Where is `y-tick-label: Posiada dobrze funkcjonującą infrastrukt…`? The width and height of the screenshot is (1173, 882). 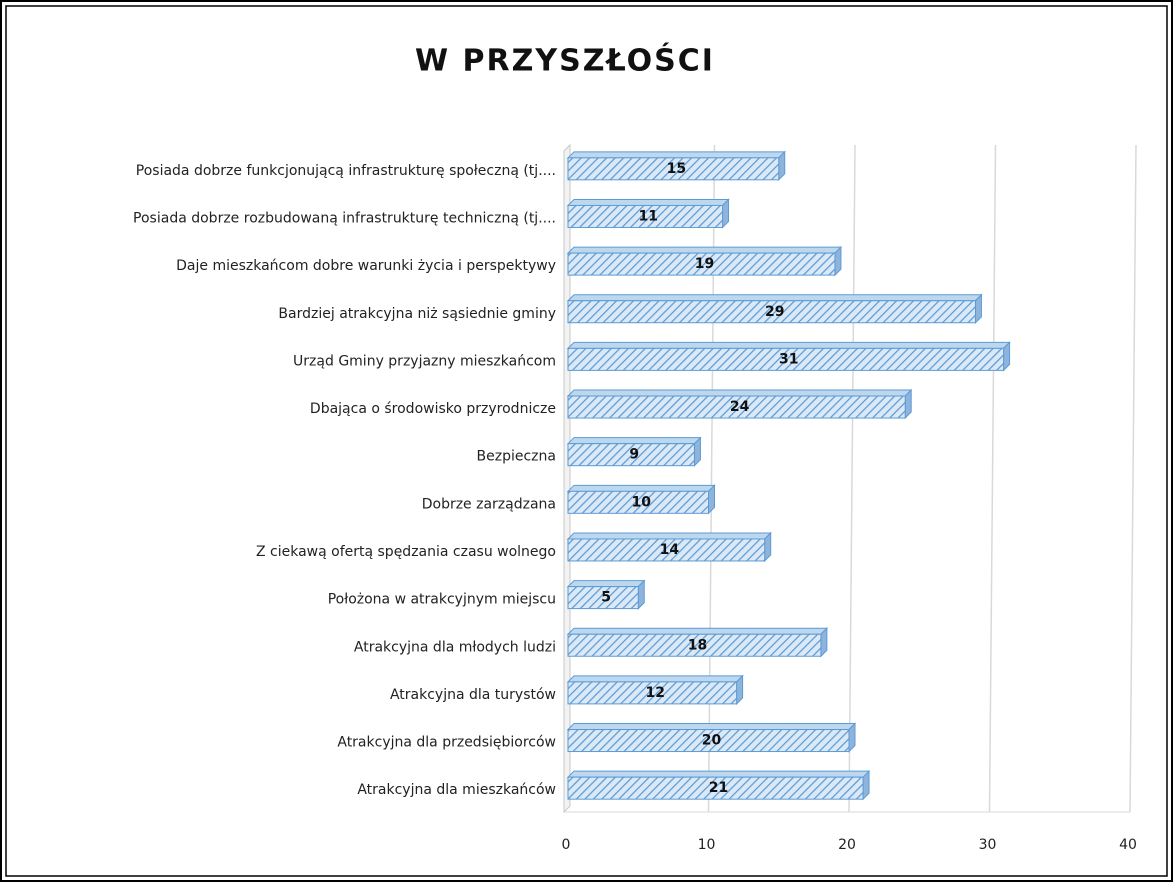
y-tick-label: Posiada dobrze funkcjonującą infrastrukt… is located at coordinates (346, 171).